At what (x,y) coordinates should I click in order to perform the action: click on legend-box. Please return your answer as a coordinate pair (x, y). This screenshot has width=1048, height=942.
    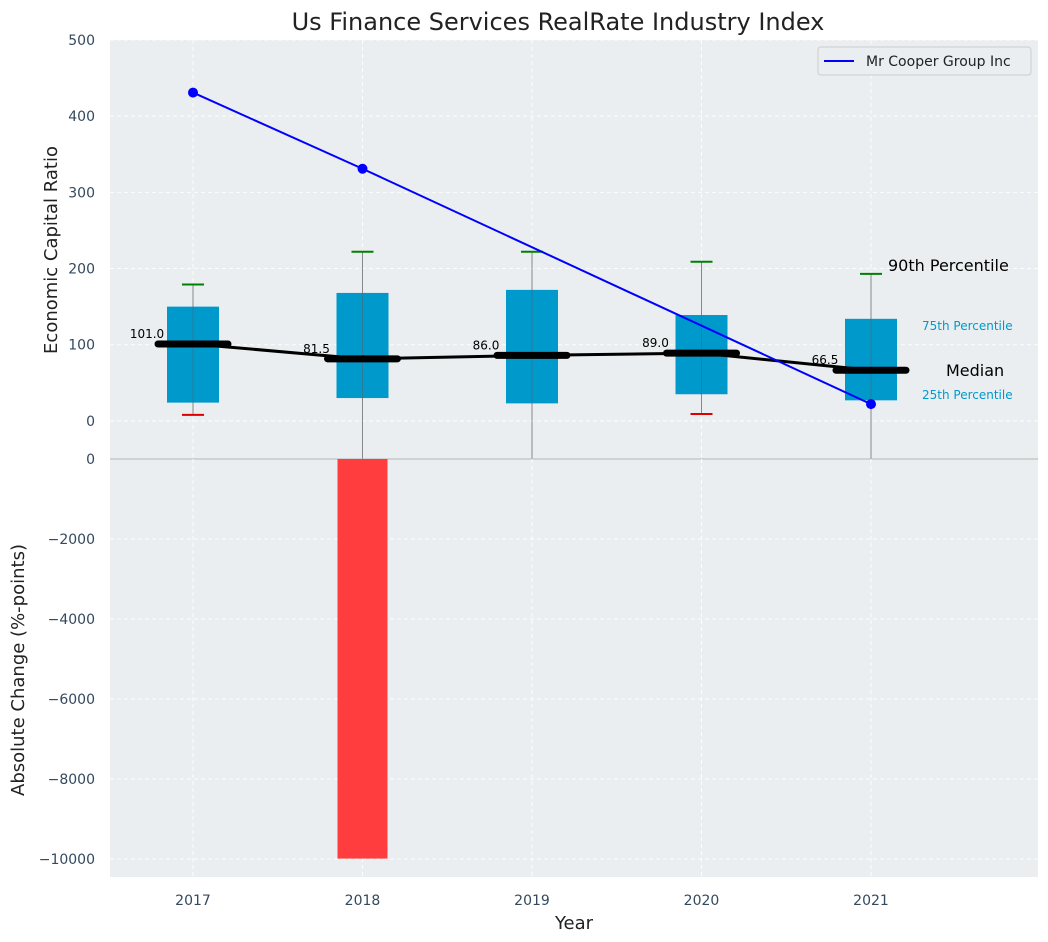
    Looking at the image, I should click on (924, 61).